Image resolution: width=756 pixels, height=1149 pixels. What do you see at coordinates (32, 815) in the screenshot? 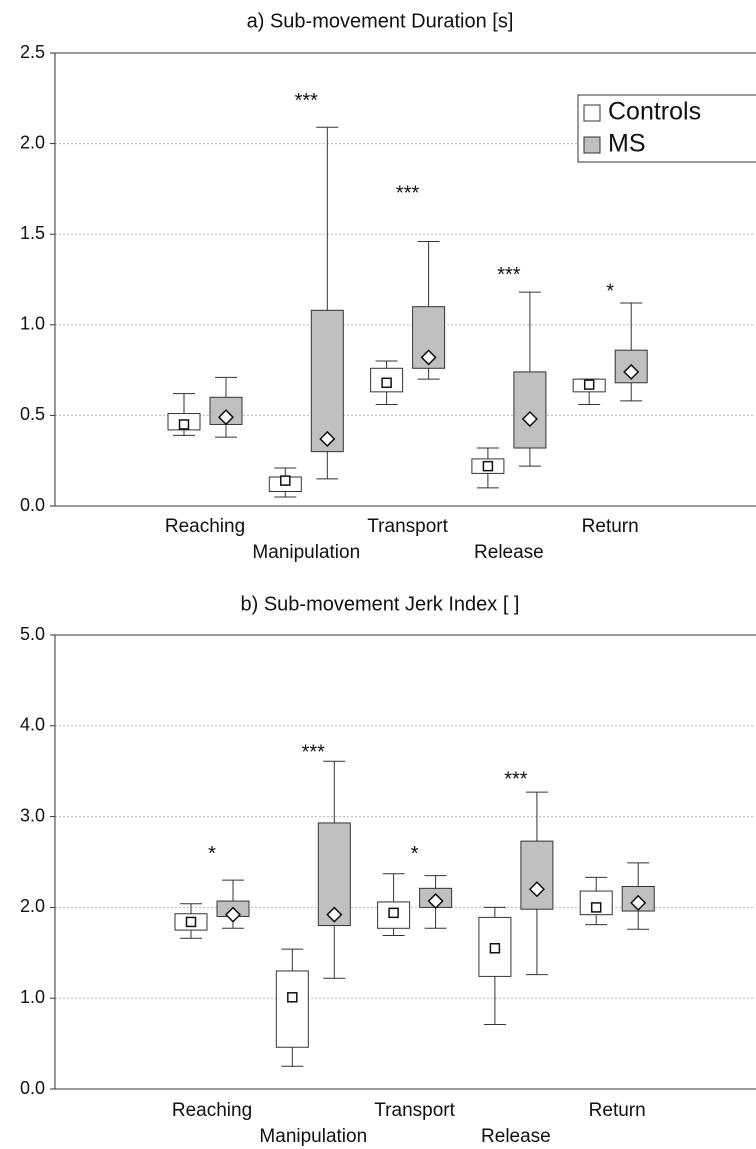
I see `y-tick-label: 3.0` at bounding box center [32, 815].